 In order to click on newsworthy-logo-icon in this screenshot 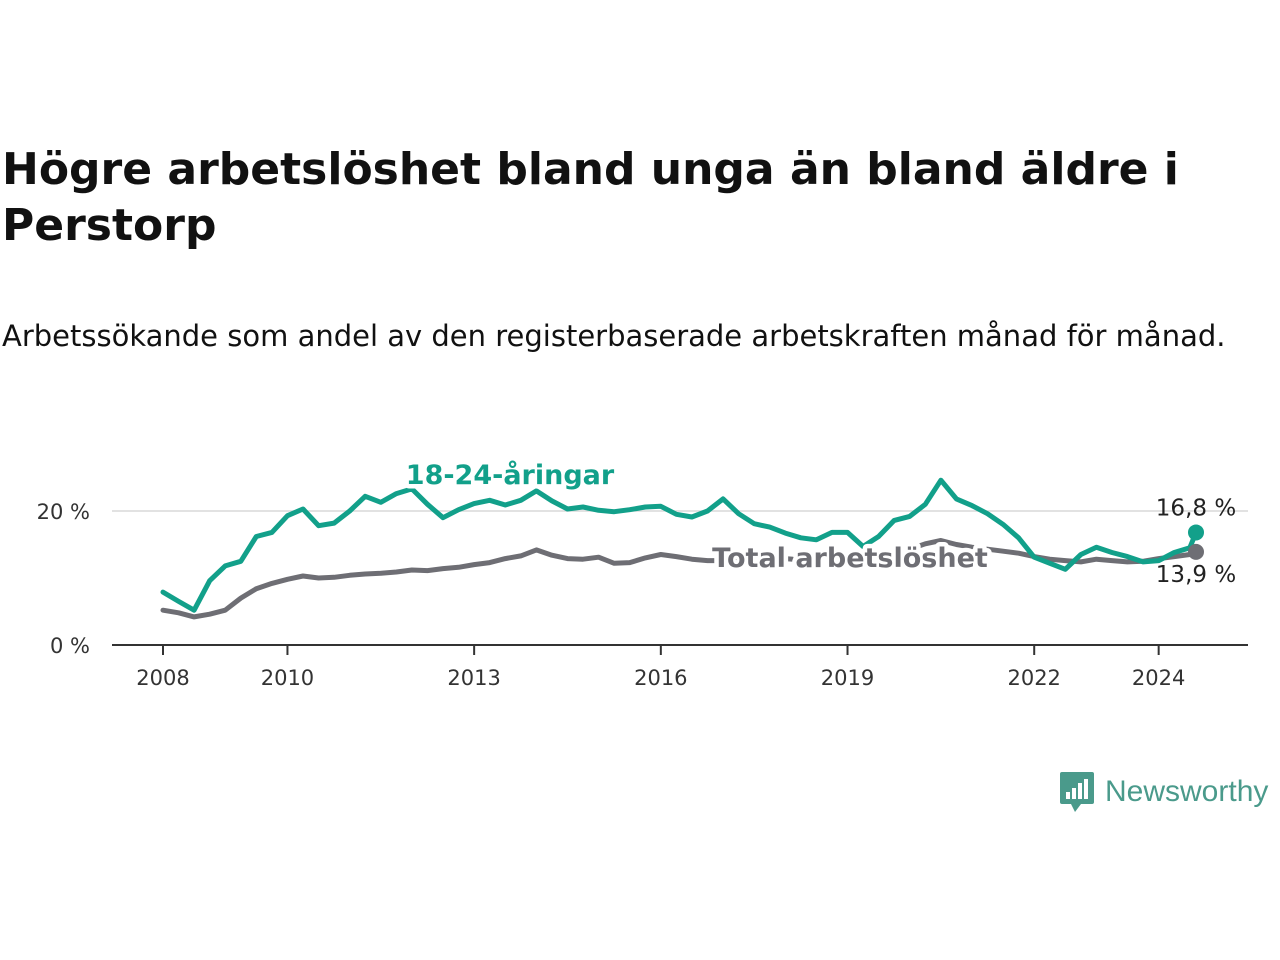, I will do `click(1077, 792)`.